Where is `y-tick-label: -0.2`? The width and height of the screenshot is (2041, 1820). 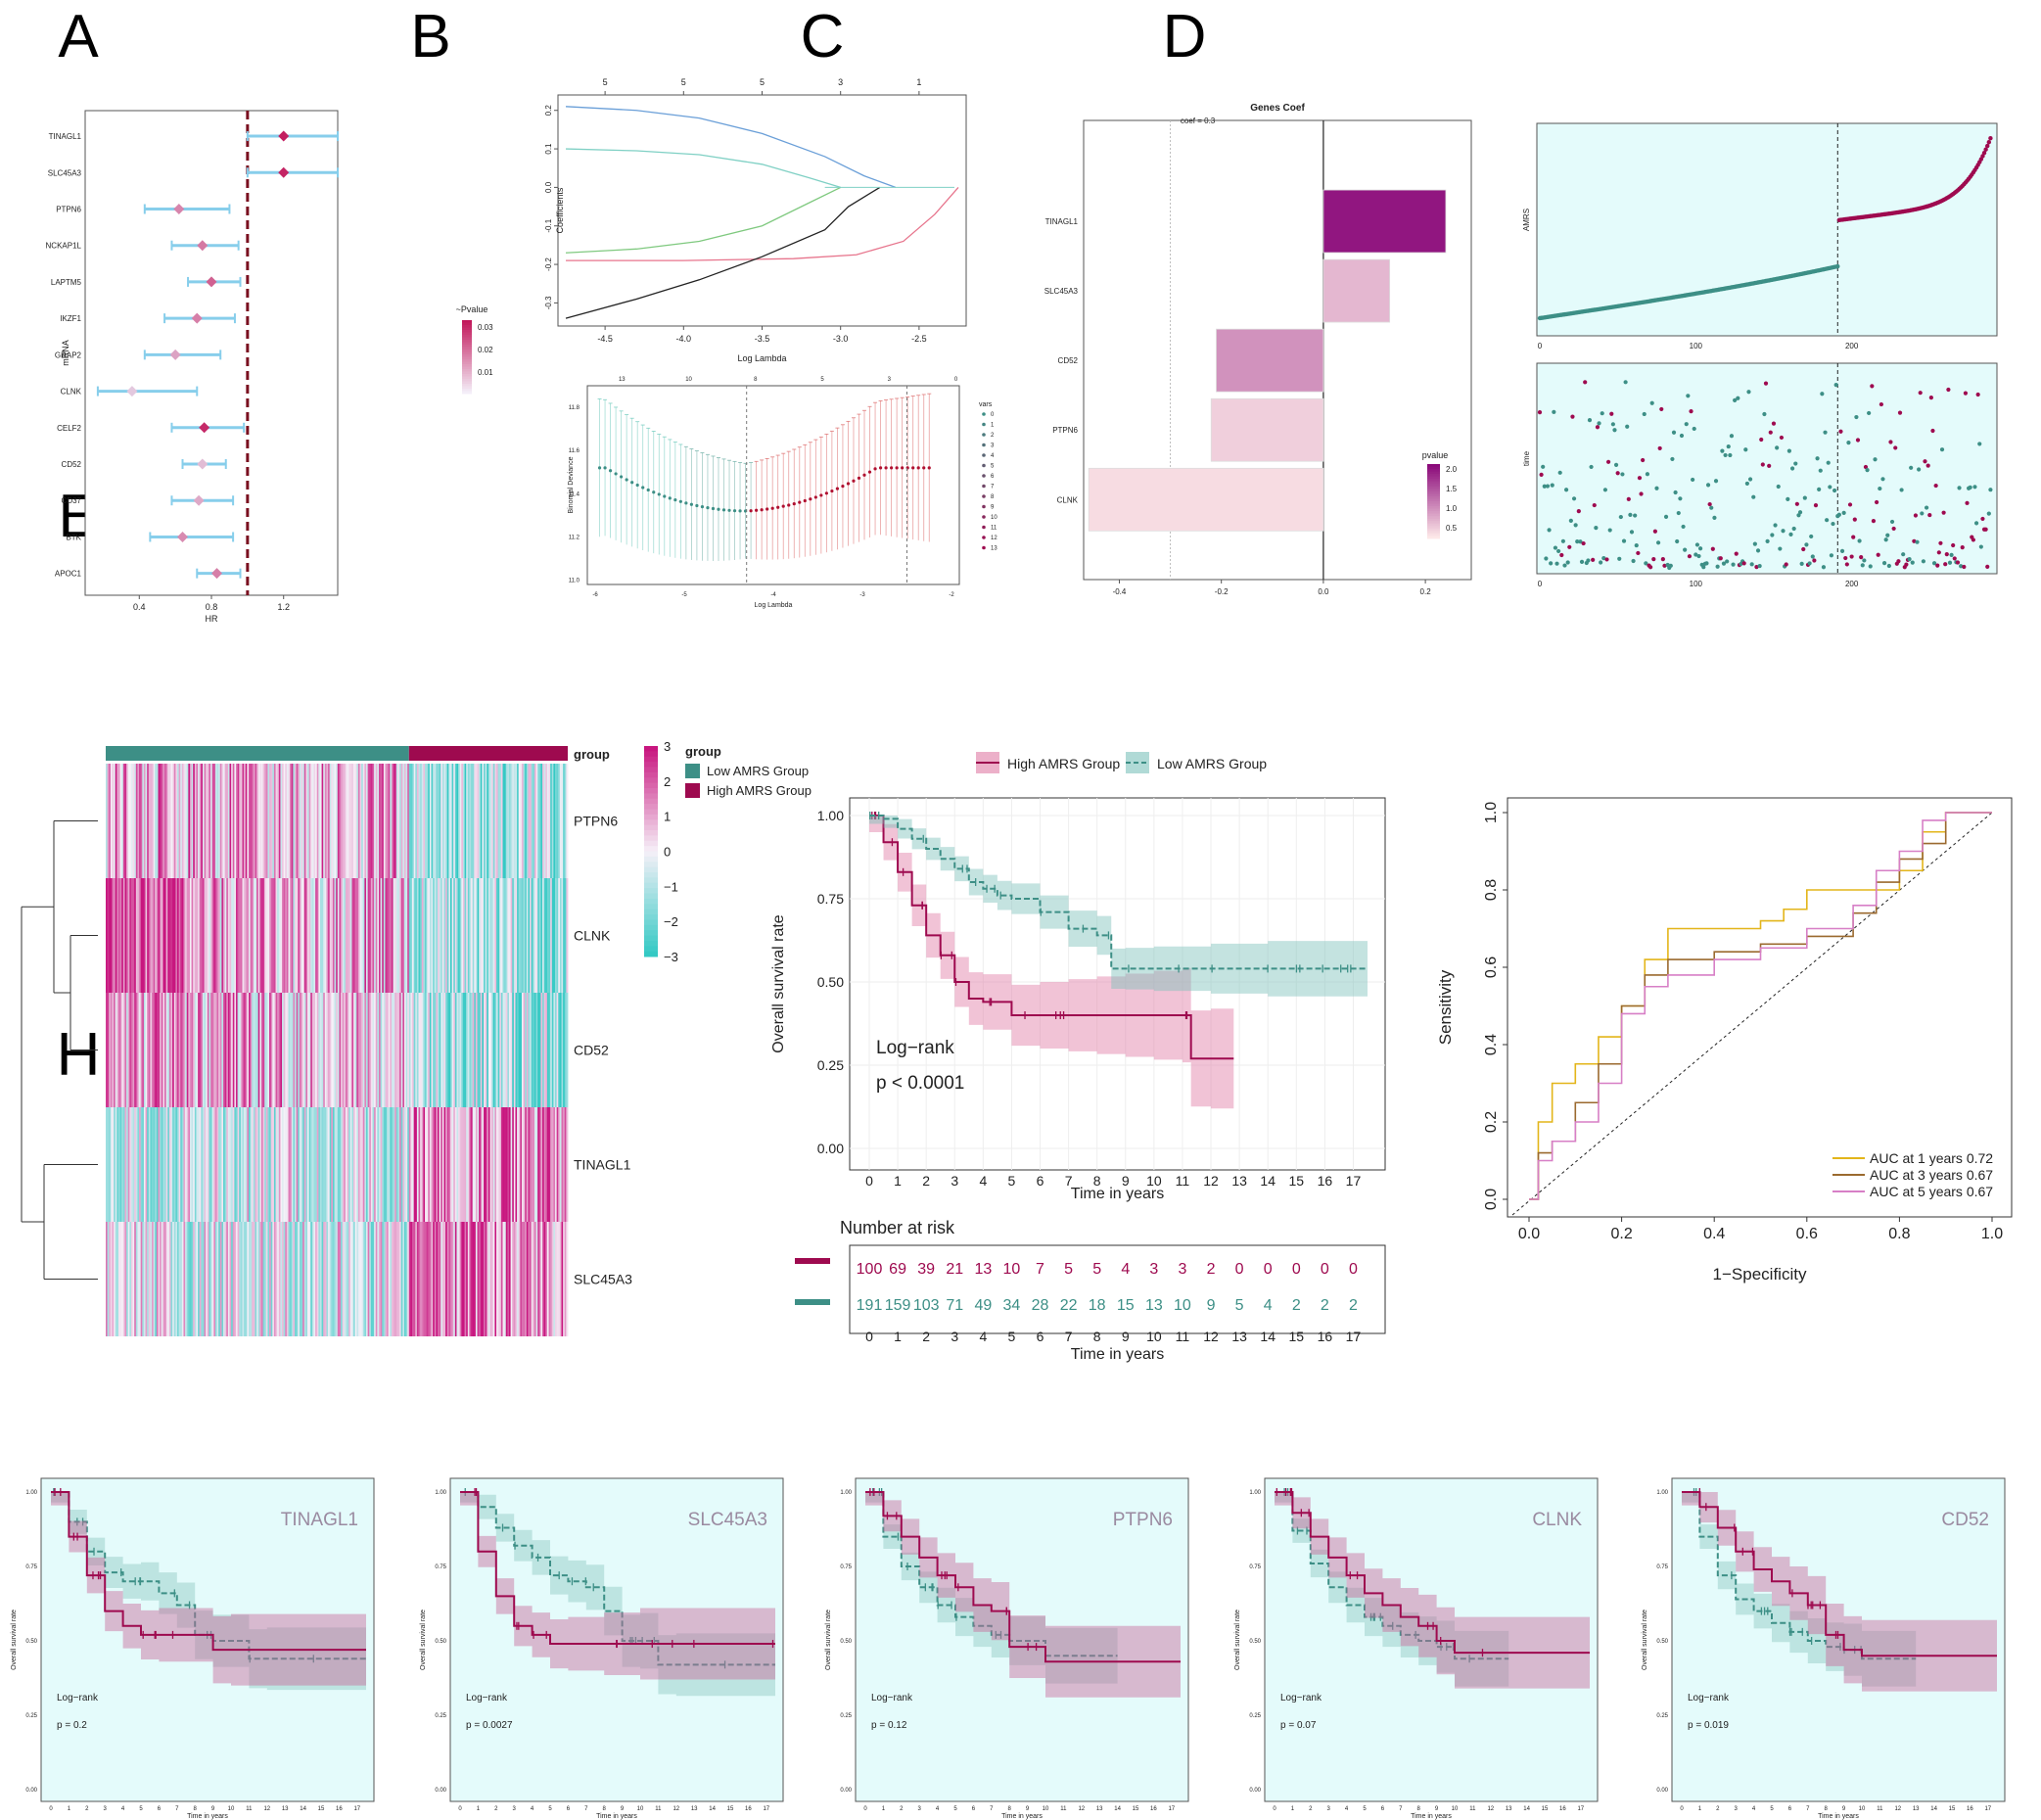
y-tick-label: -0.2 is located at coordinates (548, 264).